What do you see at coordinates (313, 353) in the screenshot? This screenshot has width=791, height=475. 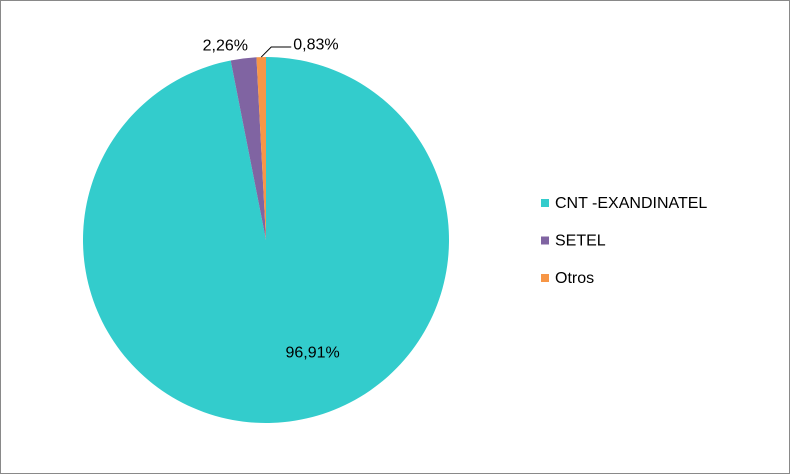 I see `data-label: 96,91%` at bounding box center [313, 353].